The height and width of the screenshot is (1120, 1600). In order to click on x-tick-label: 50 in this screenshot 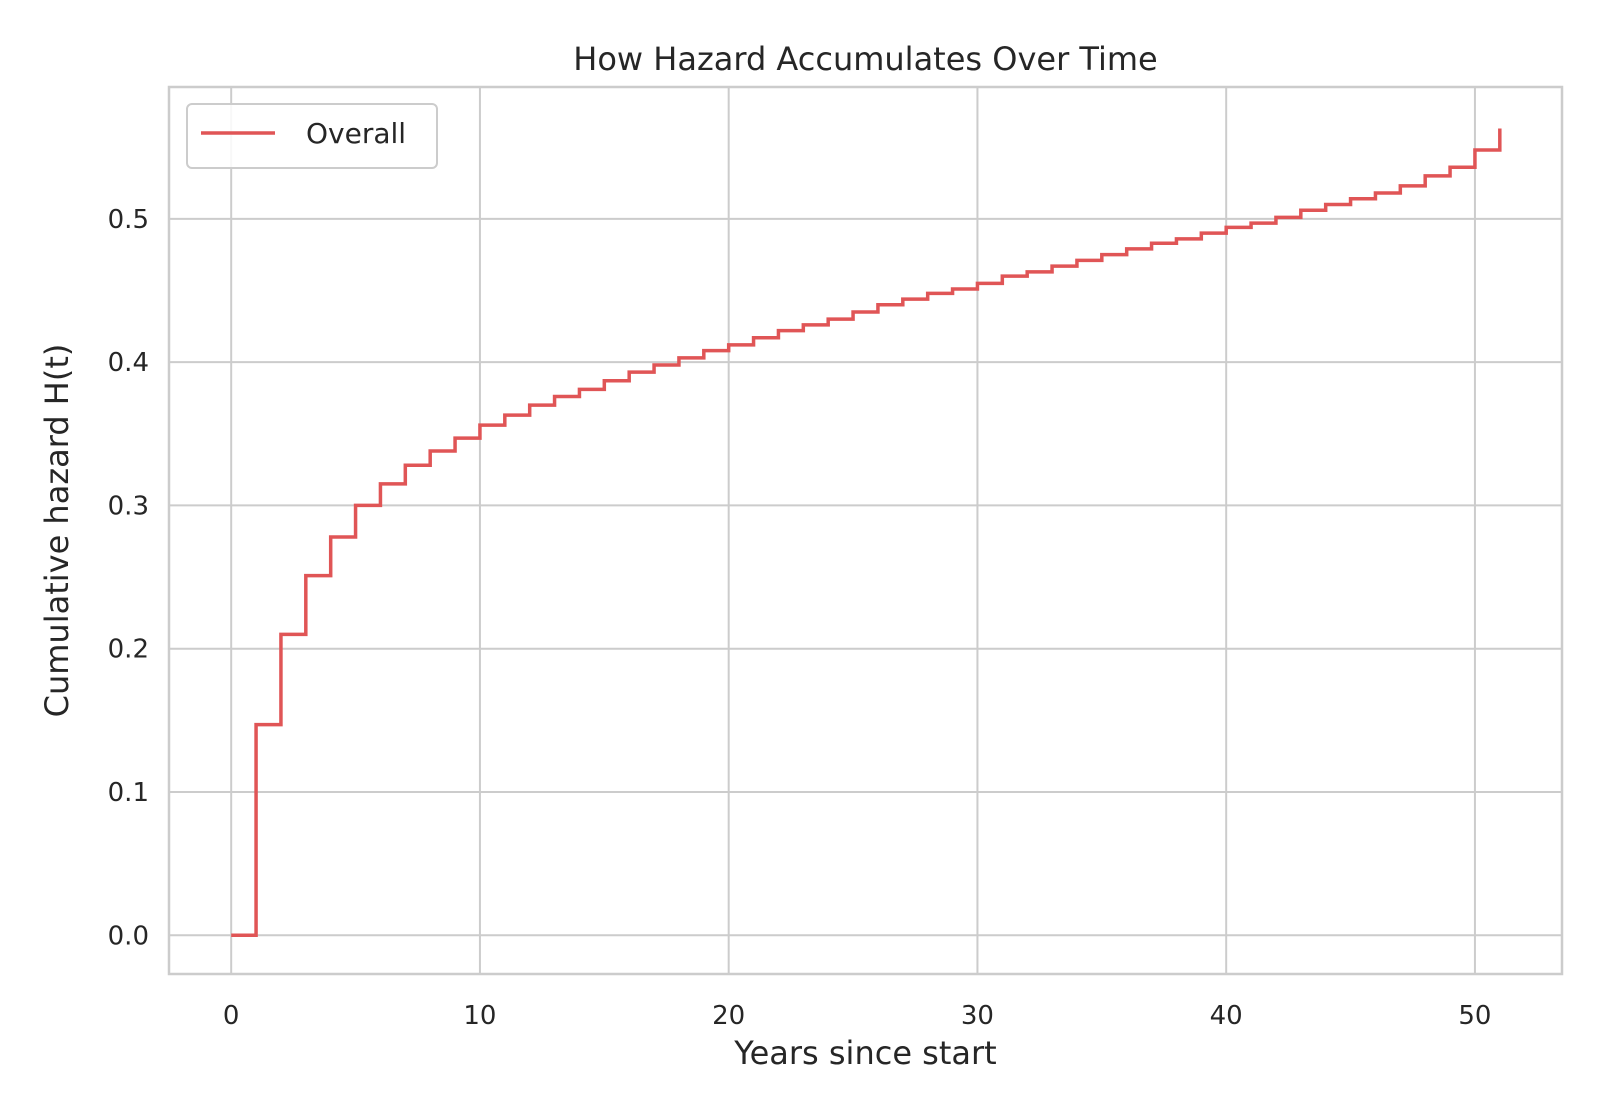, I will do `click(1474, 1016)`.